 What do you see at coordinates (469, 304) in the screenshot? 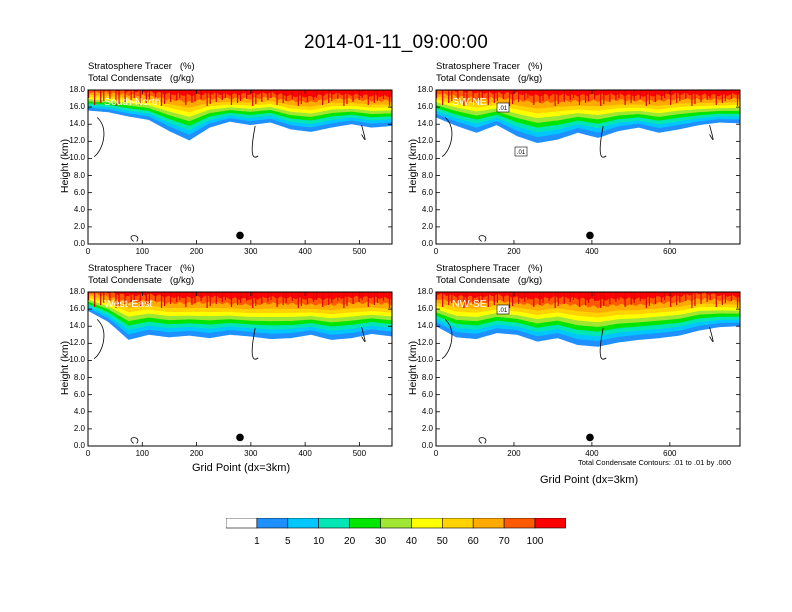
I see `panel-label: NW-SE` at bounding box center [469, 304].